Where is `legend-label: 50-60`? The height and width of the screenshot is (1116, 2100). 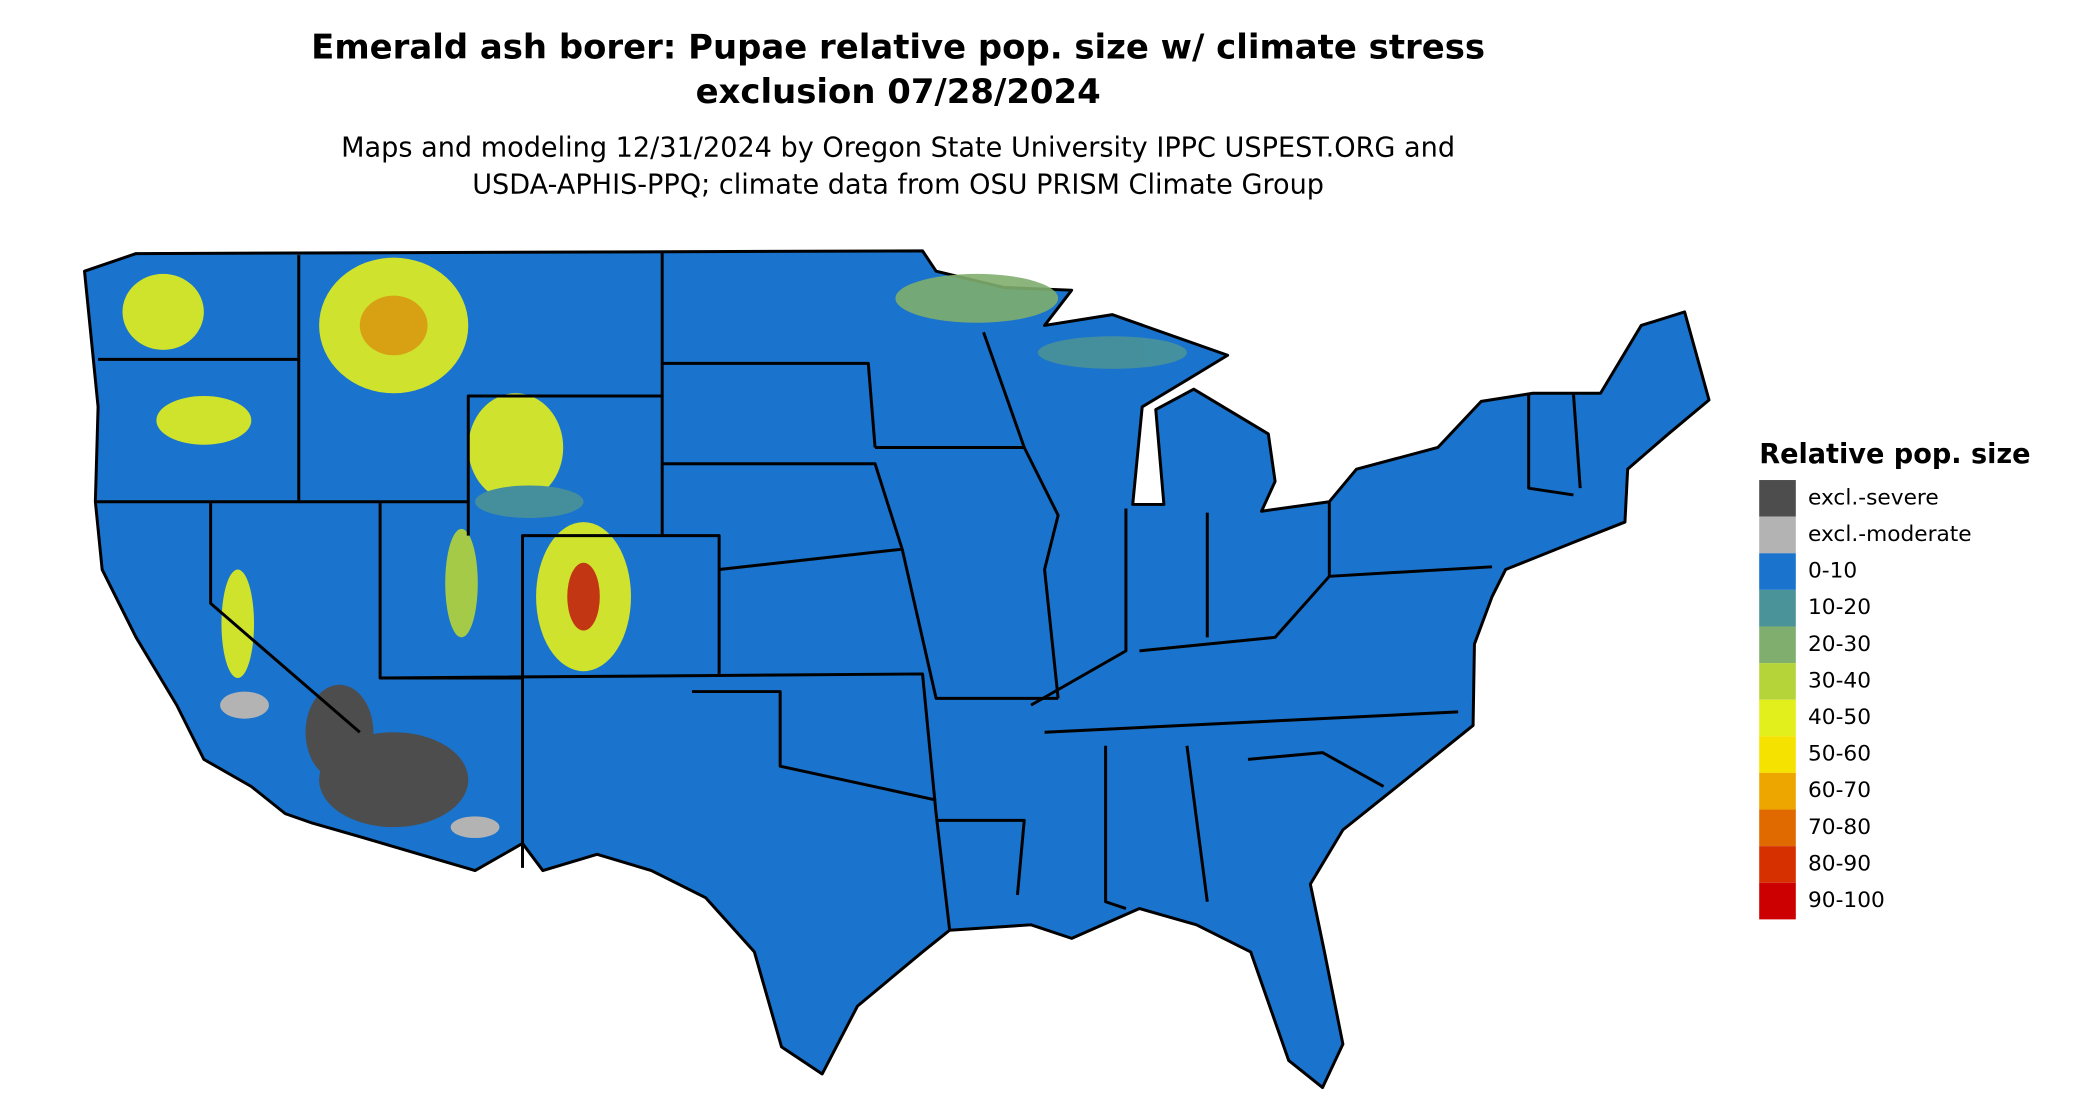 legend-label: 50-60 is located at coordinates (1839, 754).